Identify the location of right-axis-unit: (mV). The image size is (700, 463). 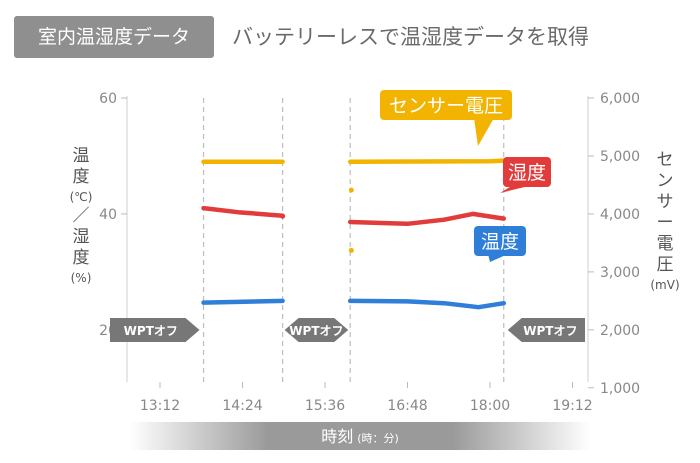
(665, 285).